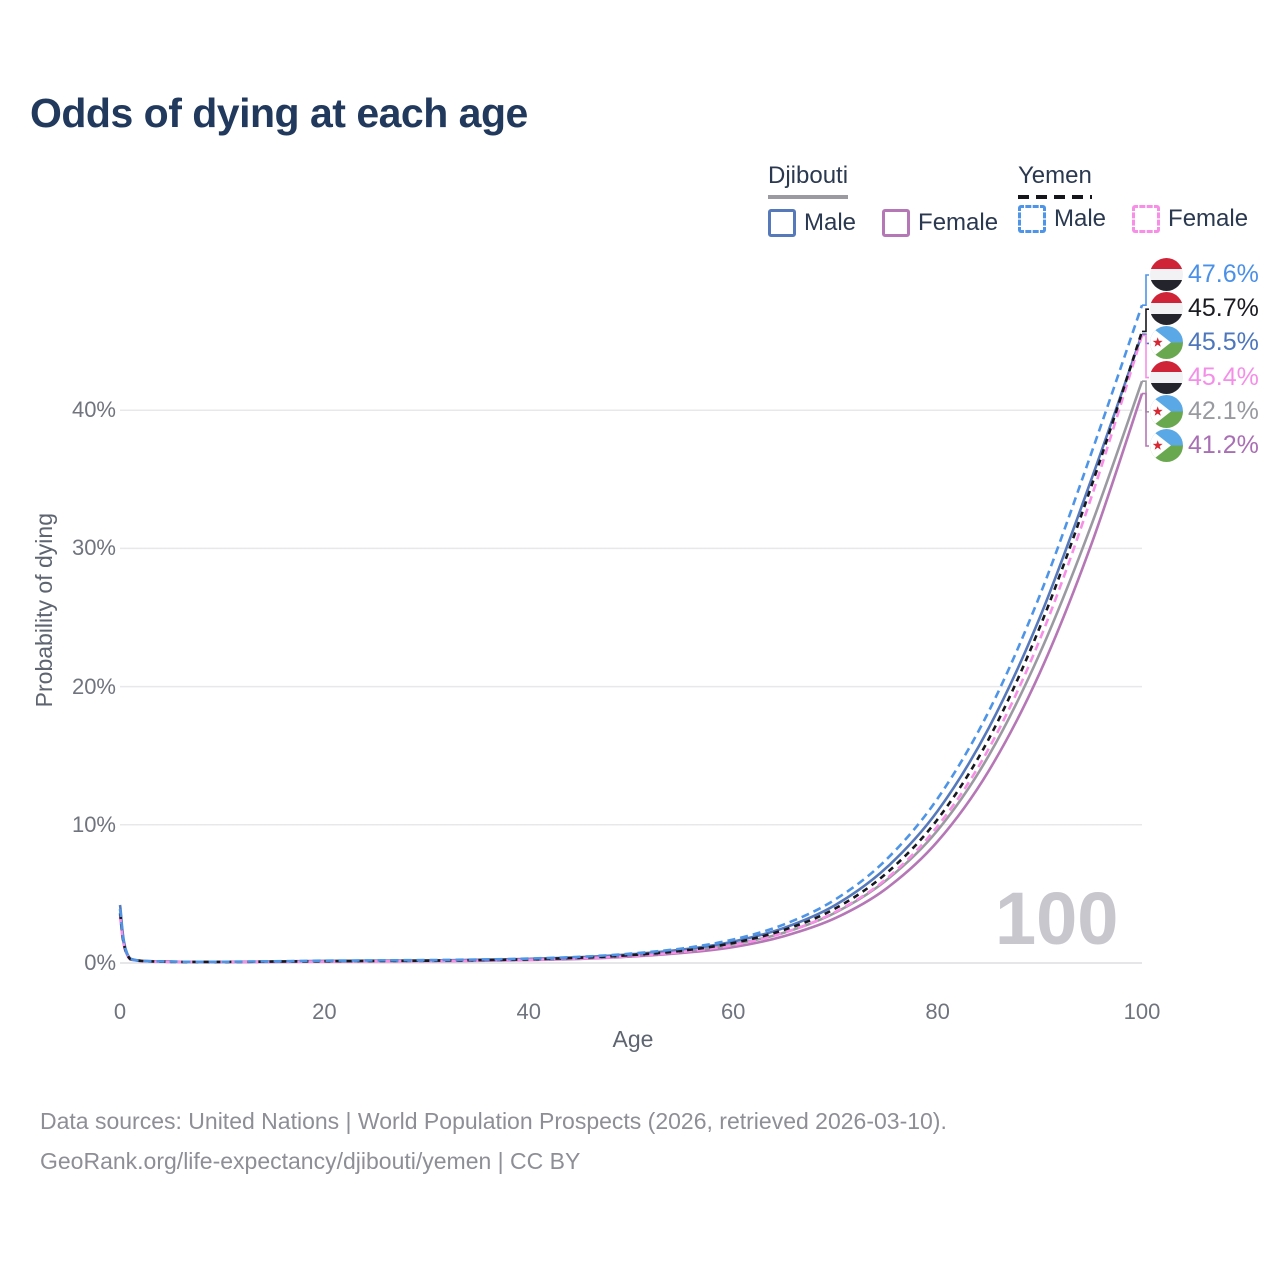 The image size is (1280, 1280). I want to click on end-label-yemen-both: 45.7%, so click(1204, 309).